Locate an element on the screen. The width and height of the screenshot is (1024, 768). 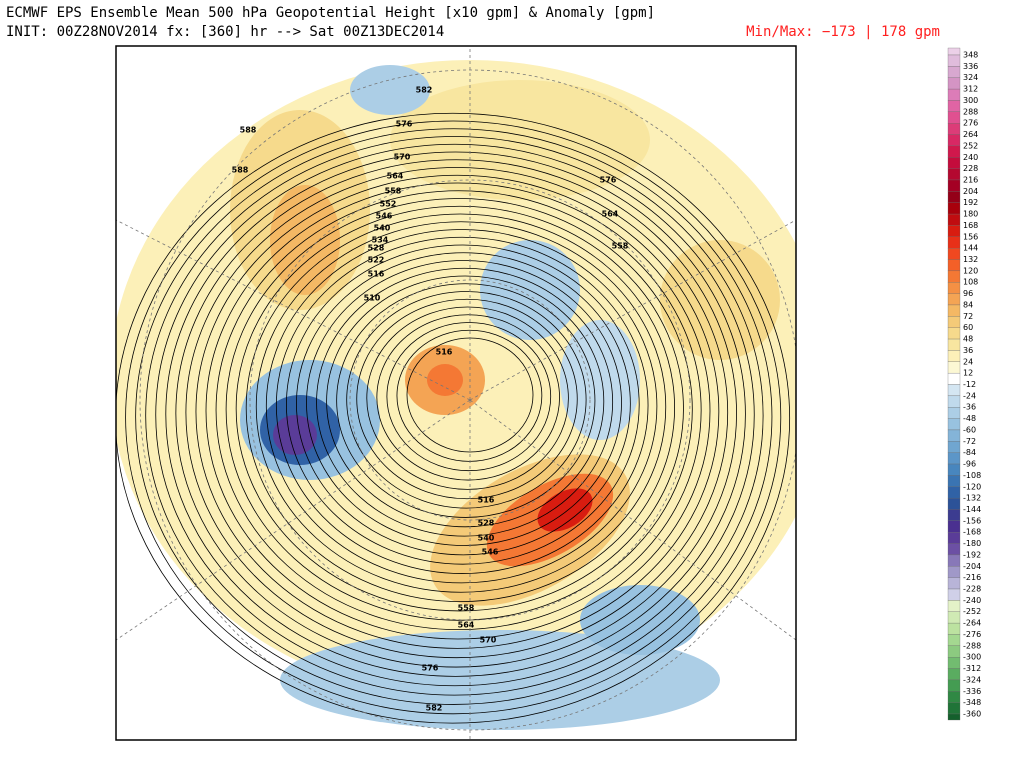
colorbar-label: 216 is located at coordinates (970, 179).